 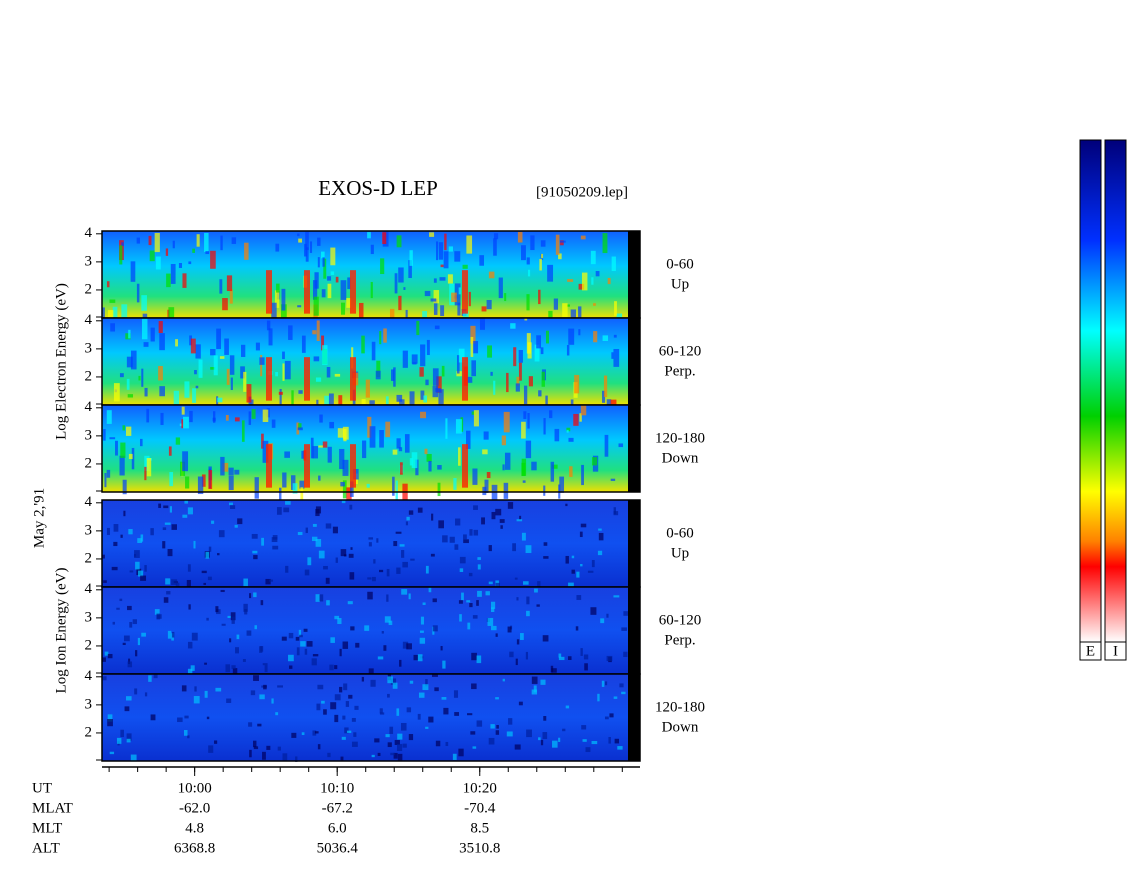 I want to click on panel-sublabel: Perp., so click(x=679, y=640).